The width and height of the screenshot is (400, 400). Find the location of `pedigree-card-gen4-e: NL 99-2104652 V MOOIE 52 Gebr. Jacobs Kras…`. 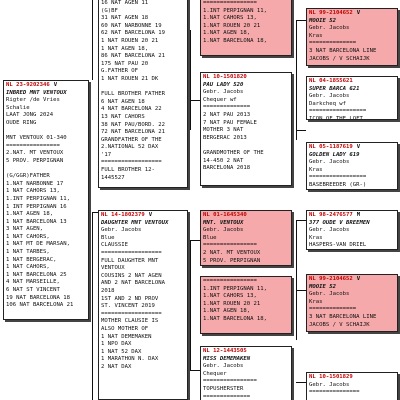

pedigree-card-gen4-e: NL 99-2104652 V MOOIE 52 Gebr. Jacobs Kras… is located at coordinates (352, 303).